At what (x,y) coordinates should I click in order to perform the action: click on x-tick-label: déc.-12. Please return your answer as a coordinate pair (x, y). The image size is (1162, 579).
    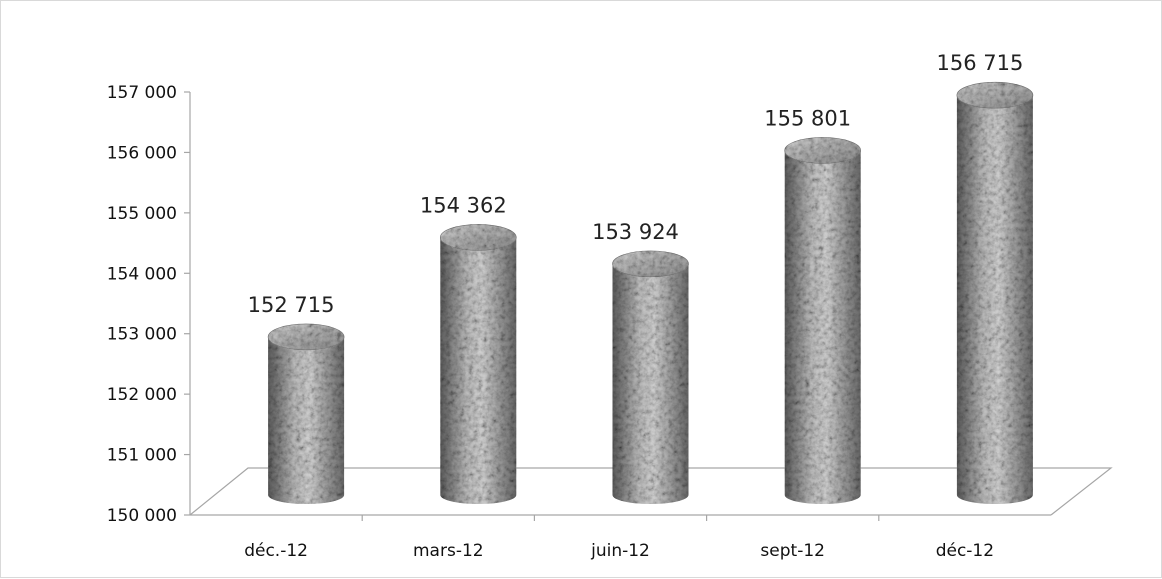
    Looking at the image, I should click on (276, 551).